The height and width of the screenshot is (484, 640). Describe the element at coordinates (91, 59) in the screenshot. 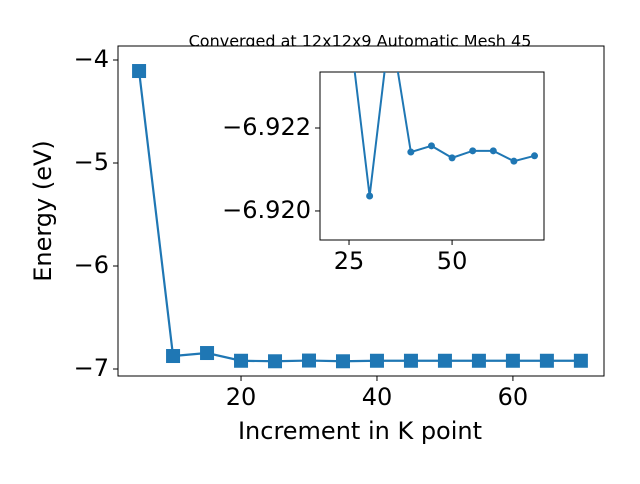

I see `y-tick-label: −4` at that location.